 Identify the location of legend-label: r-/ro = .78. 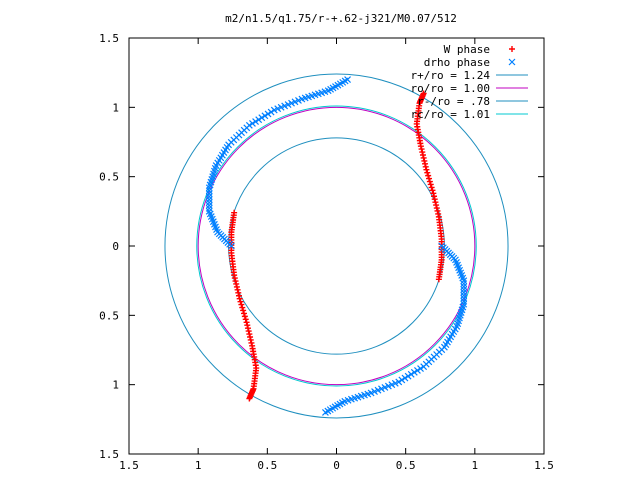
(453, 101).